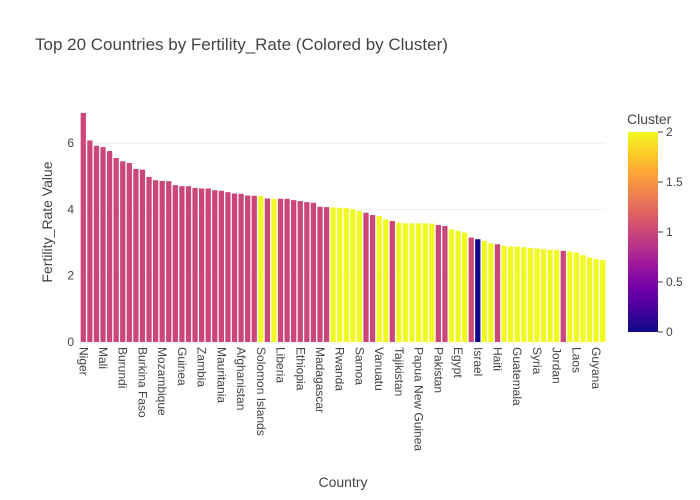  What do you see at coordinates (202, 367) in the screenshot?
I see `x-tick-label: Zambia` at bounding box center [202, 367].